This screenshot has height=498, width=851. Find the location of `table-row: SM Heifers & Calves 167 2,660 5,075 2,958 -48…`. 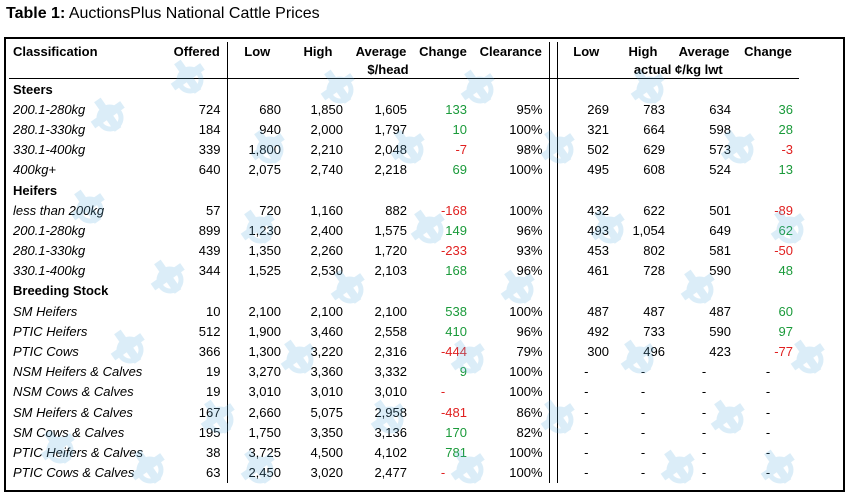

table-row: SM Heifers & Calves 167 2,660 5,075 2,958 -48… is located at coordinates (404, 412).